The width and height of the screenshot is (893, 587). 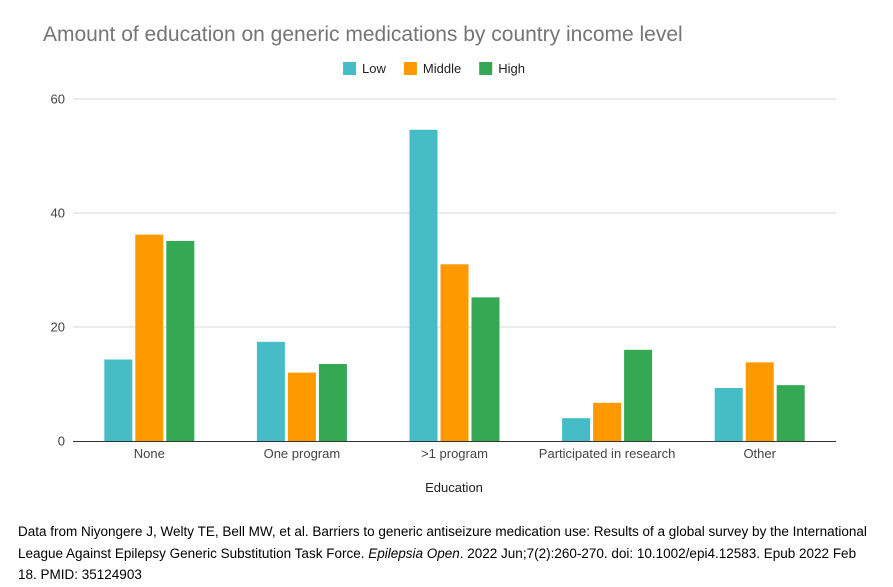 What do you see at coordinates (607, 421) in the screenshot?
I see `bar-participated-in-research-middle` at bounding box center [607, 421].